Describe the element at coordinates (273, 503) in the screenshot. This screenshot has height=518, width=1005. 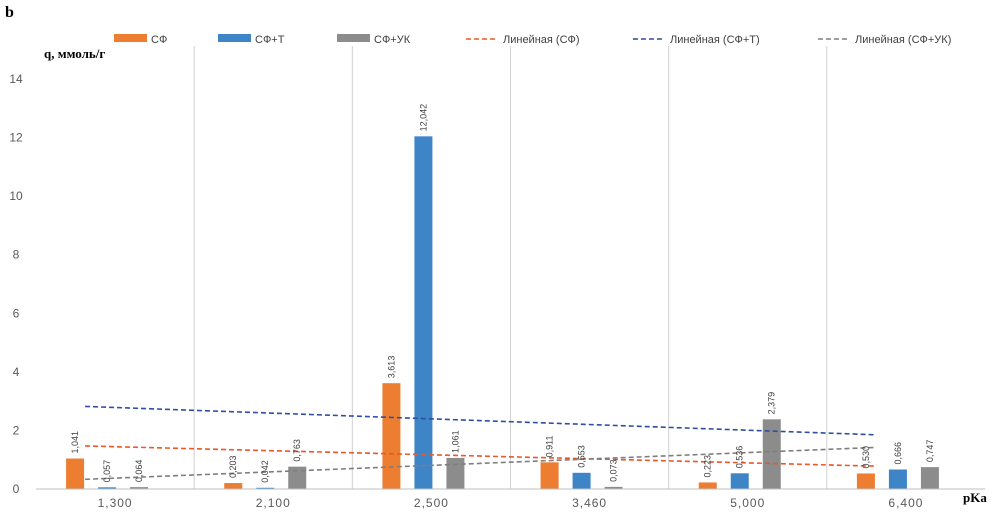
I see `x-tick-label: 2,100` at that location.